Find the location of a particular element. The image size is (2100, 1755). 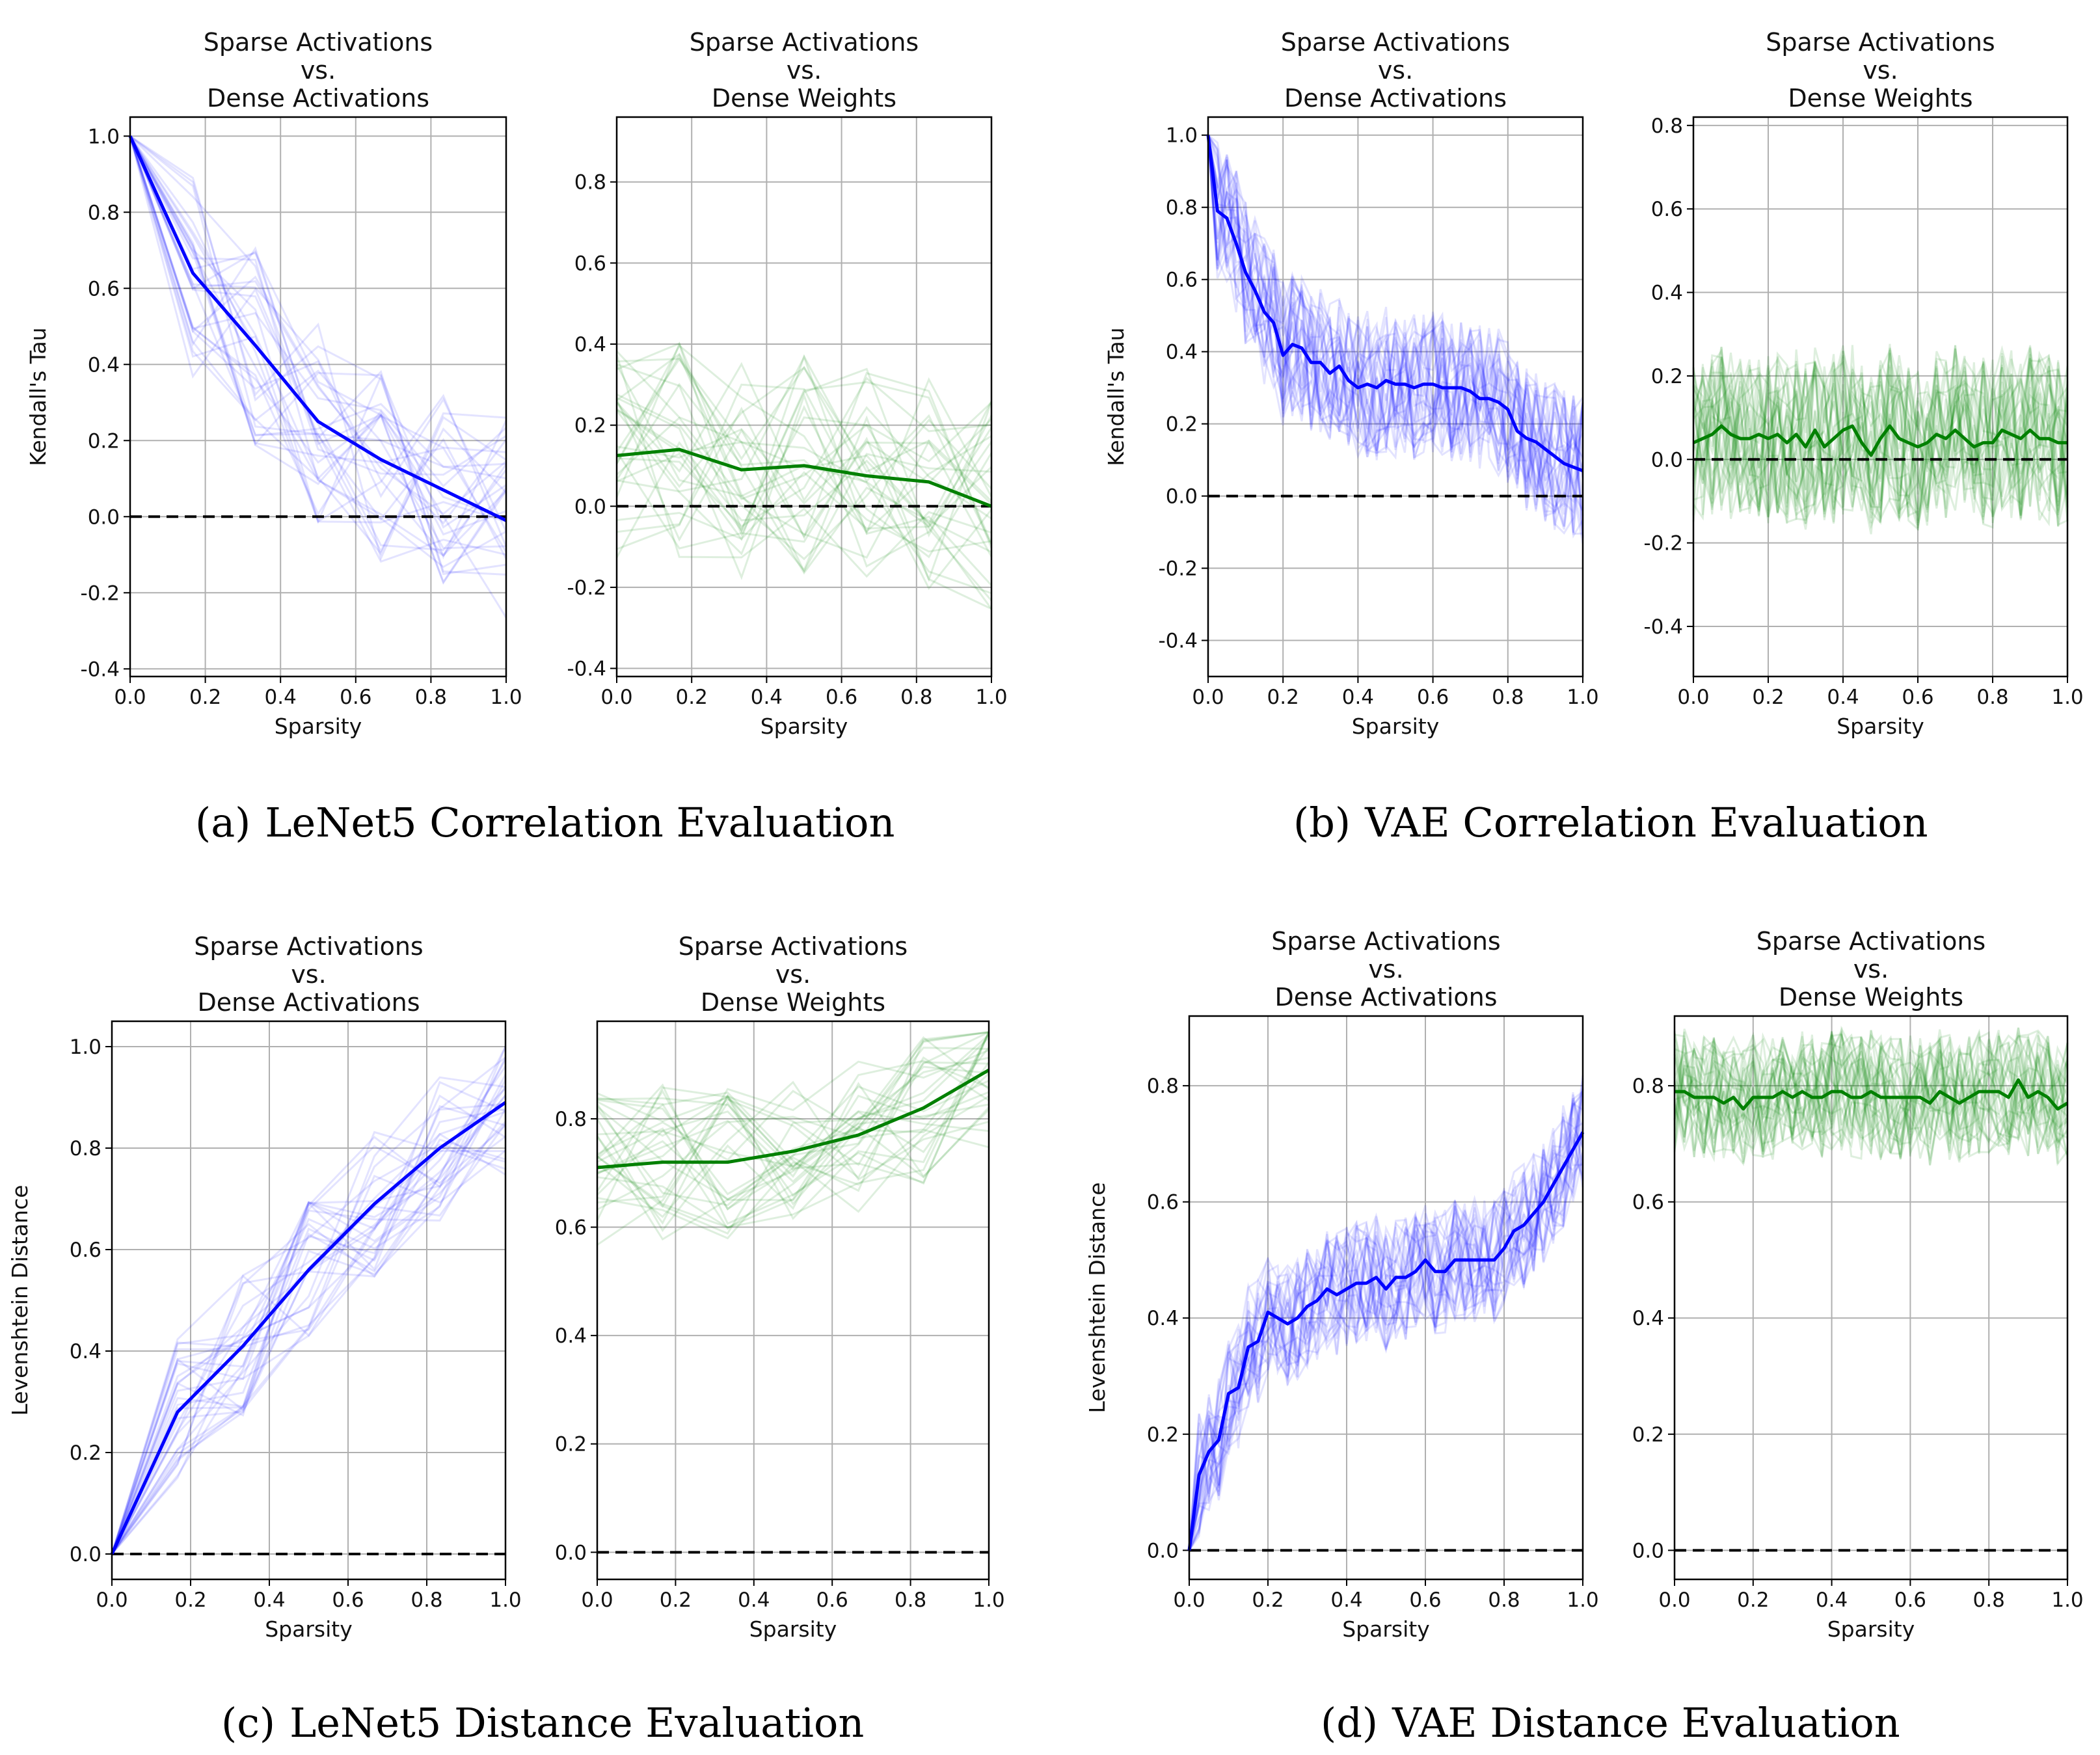

y-tick-label: -0.4 is located at coordinates (100, 669).